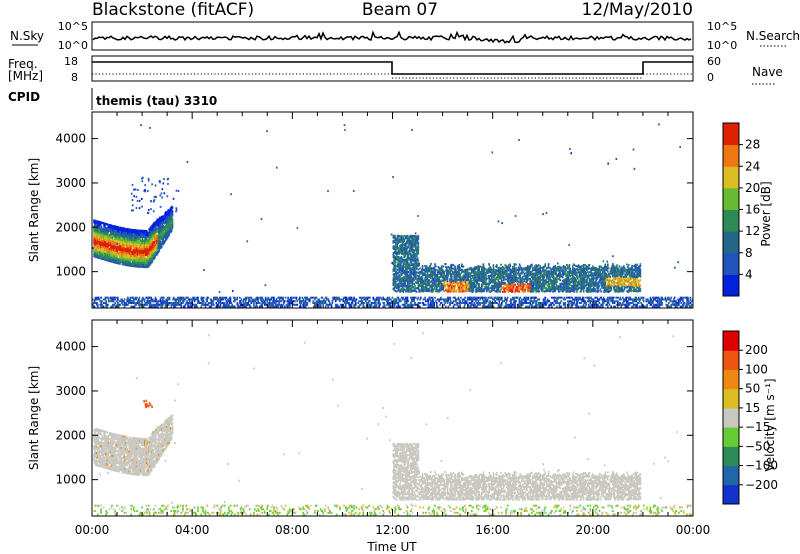 Image resolution: width=800 pixels, height=554 pixels. I want to click on date-title: 12/May/2010, so click(638, 10).